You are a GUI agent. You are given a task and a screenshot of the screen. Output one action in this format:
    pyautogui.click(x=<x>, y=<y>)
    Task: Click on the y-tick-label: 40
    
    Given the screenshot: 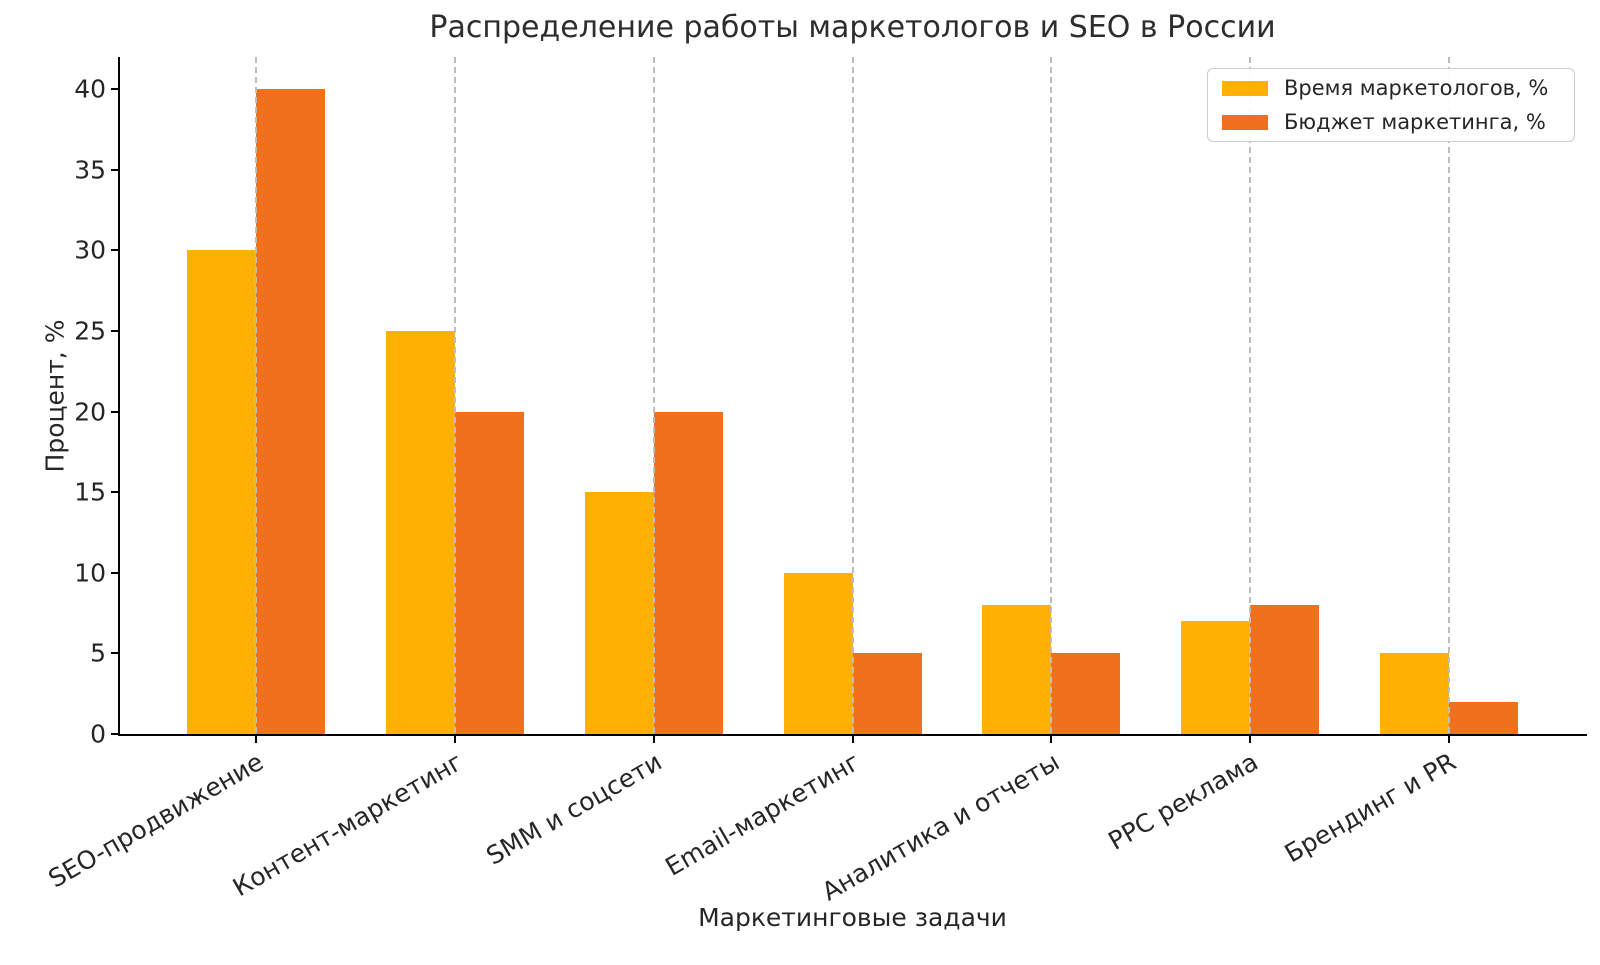 What is the action you would take?
    pyautogui.click(x=90, y=89)
    